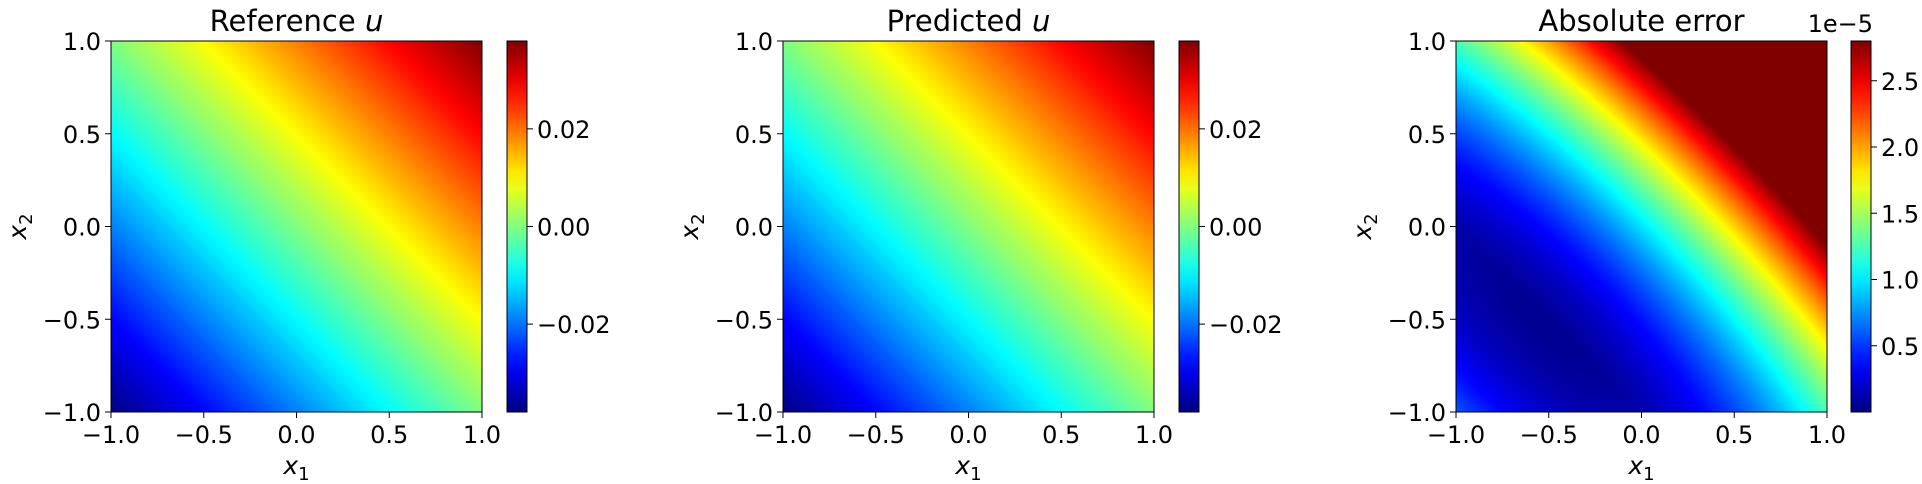 The height and width of the screenshot is (484, 1922). Describe the element at coordinates (1900, 214) in the screenshot. I see `colorbar-tick-label: 1.5` at that location.